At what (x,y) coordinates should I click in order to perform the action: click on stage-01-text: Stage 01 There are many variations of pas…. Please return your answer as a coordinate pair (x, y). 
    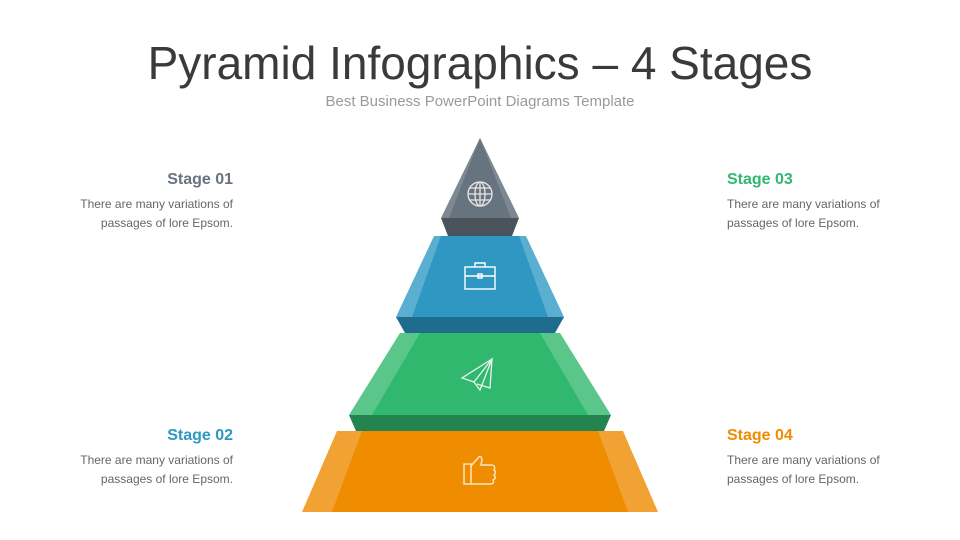
    Looking at the image, I should click on (133, 202).